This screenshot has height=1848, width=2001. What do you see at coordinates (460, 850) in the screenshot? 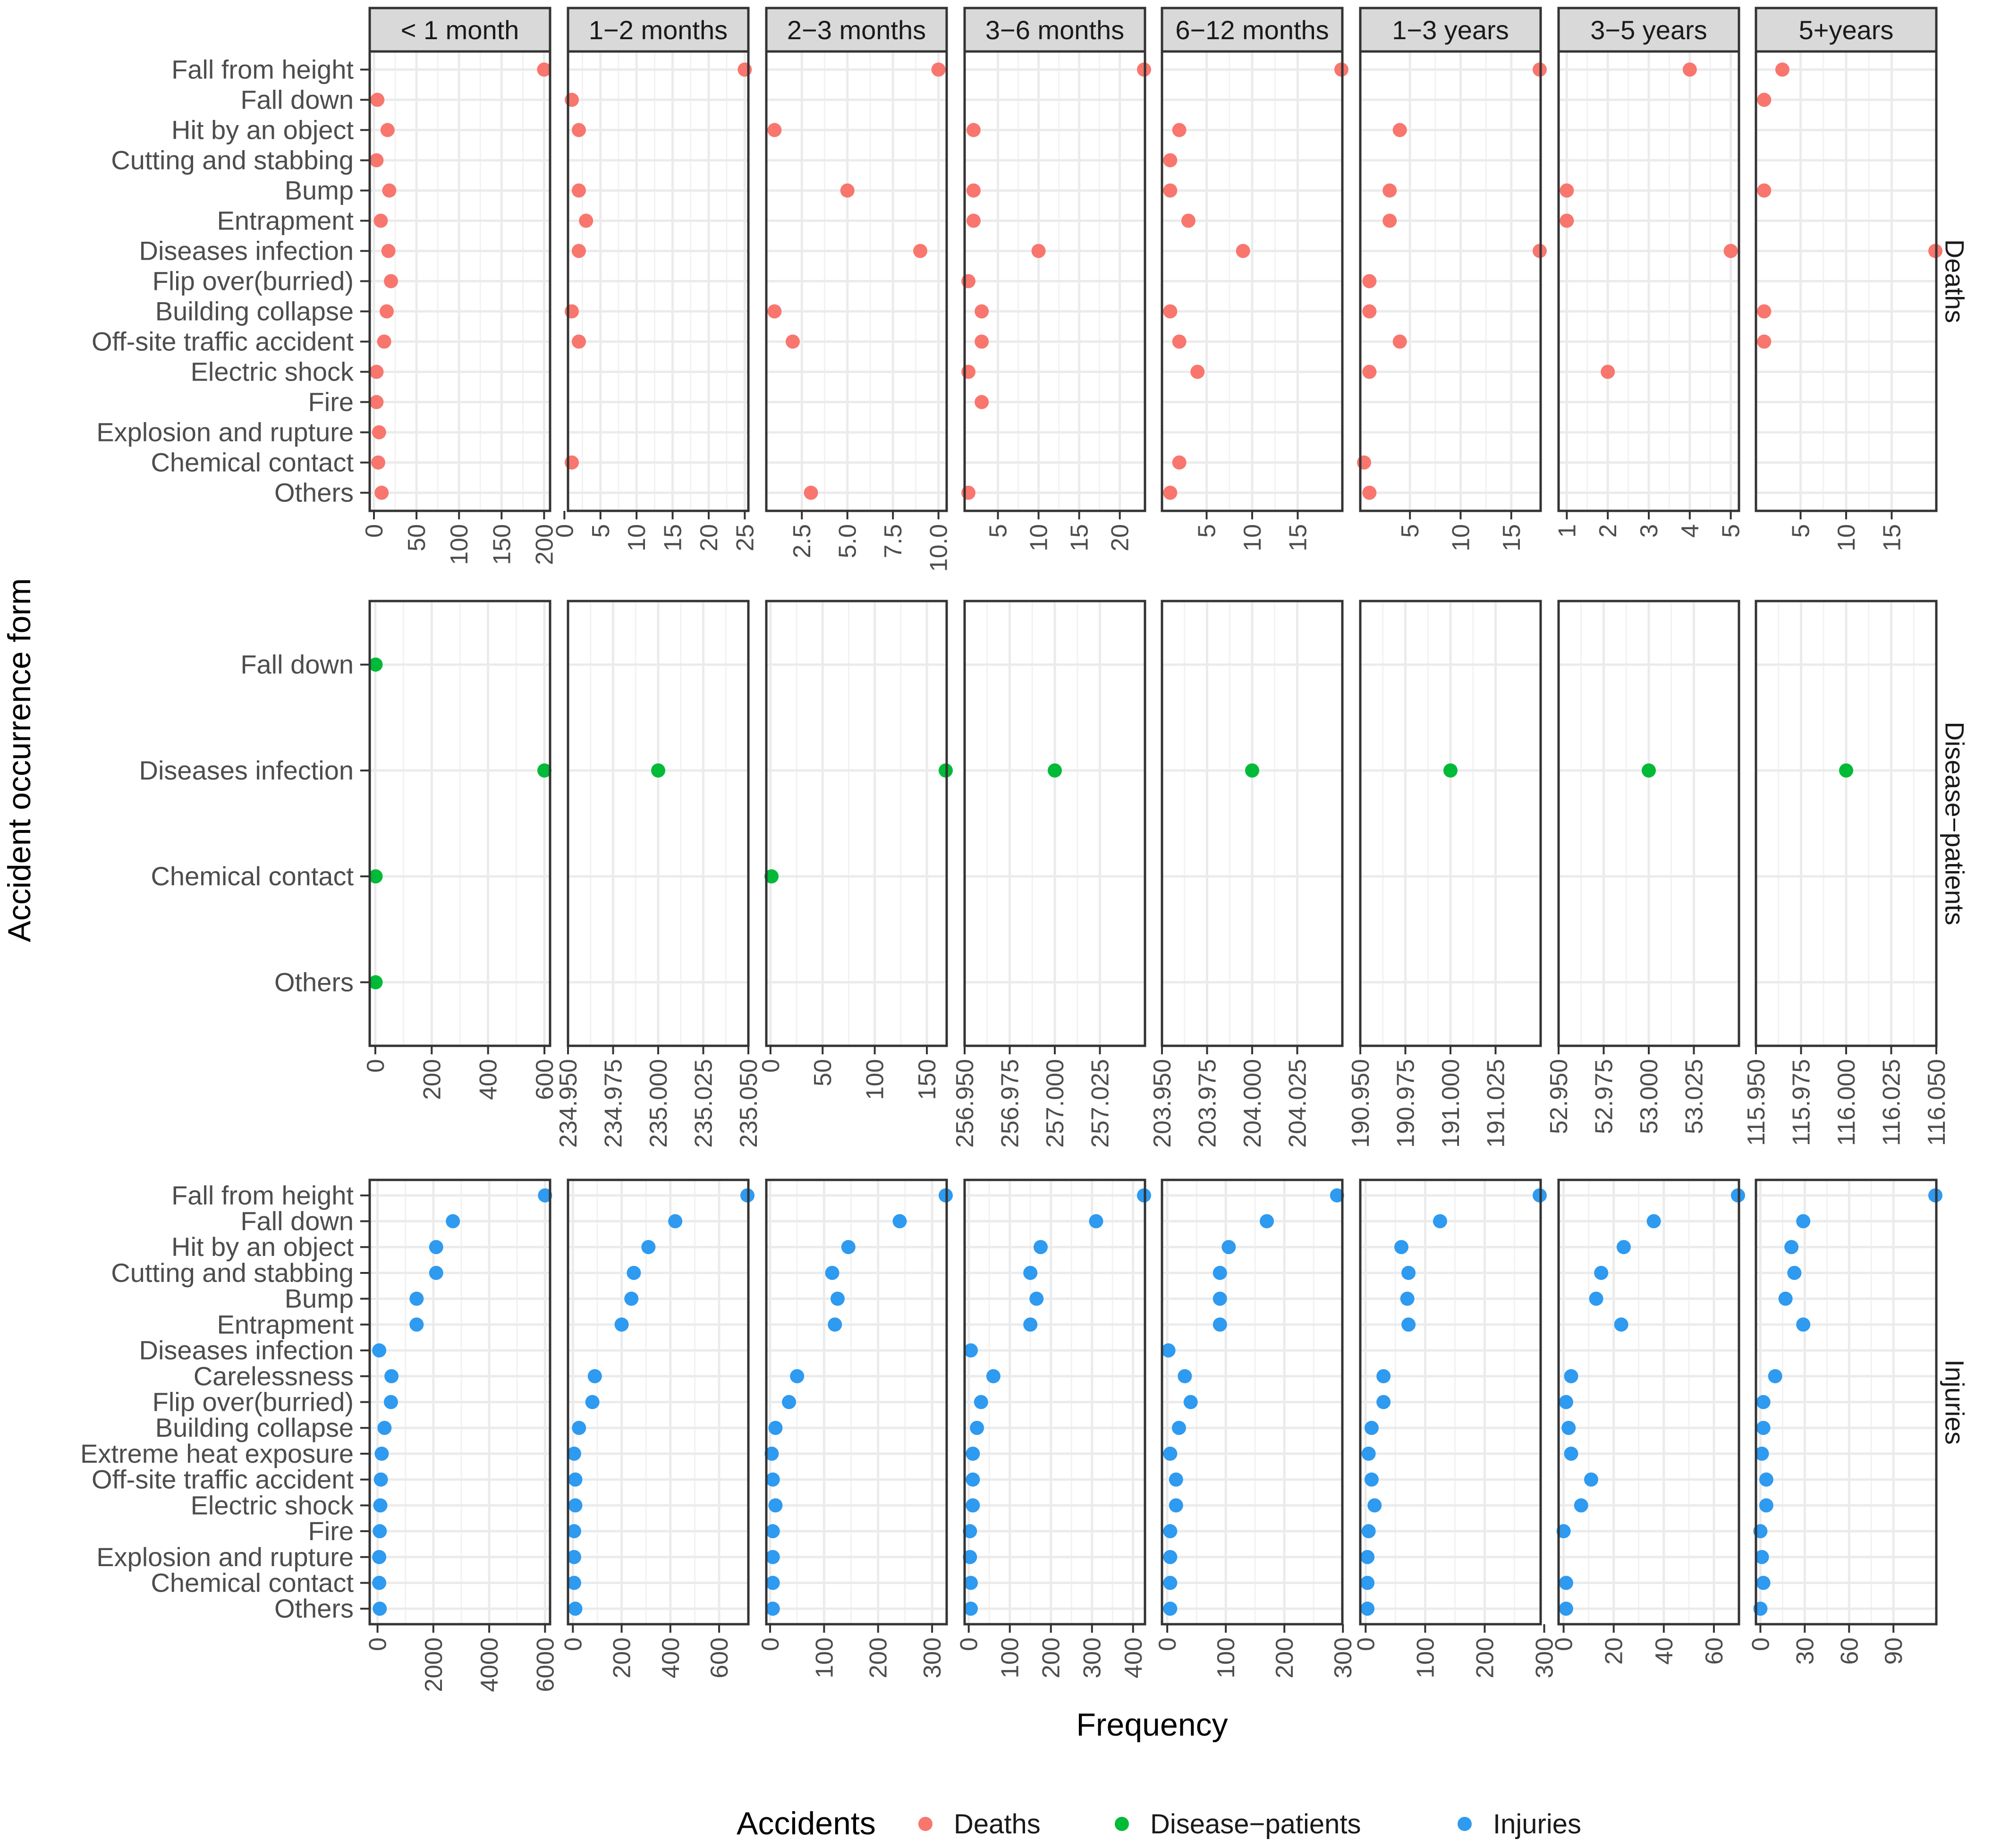
I see `panel-disease-patients-1-month: 0 200 400 600` at bounding box center [460, 850].